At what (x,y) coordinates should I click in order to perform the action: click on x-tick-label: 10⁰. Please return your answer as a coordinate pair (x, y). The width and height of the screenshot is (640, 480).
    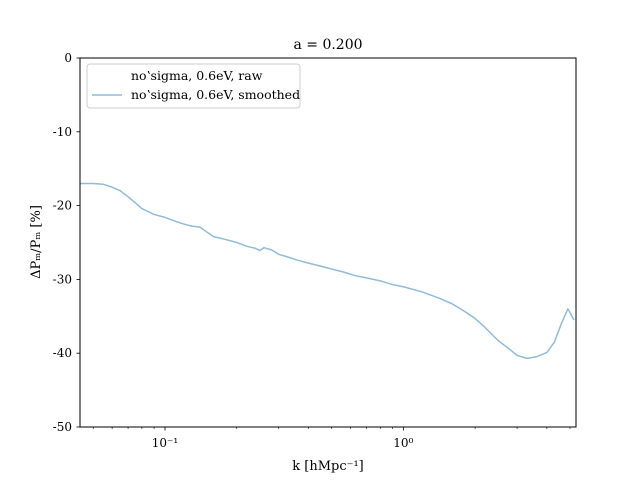
    Looking at the image, I should click on (403, 443).